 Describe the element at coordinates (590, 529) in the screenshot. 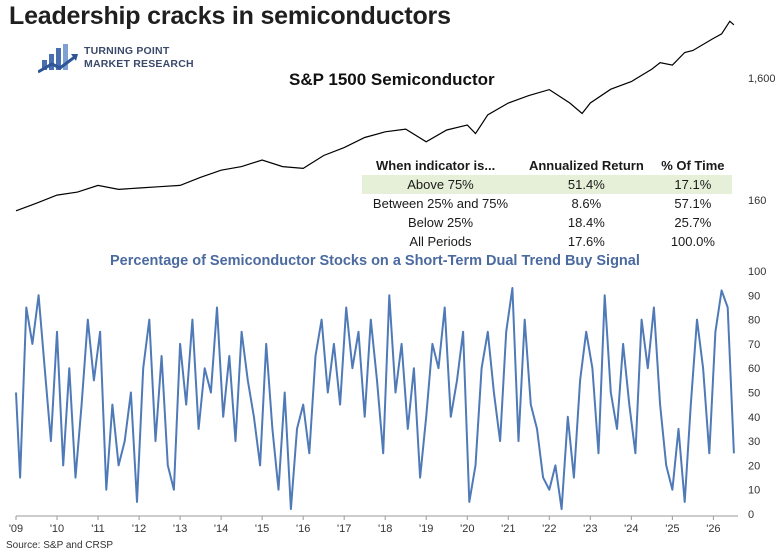

I see `x-tick-label: '23` at that location.